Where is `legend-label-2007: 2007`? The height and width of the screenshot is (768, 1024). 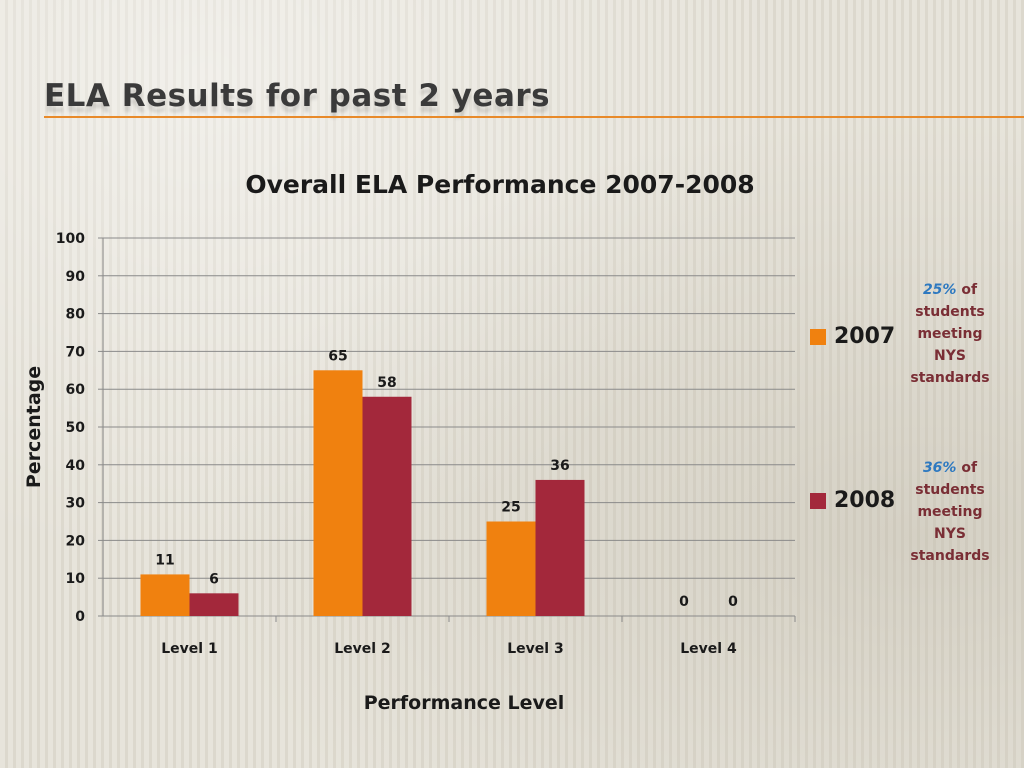 legend-label-2007: 2007 is located at coordinates (865, 336).